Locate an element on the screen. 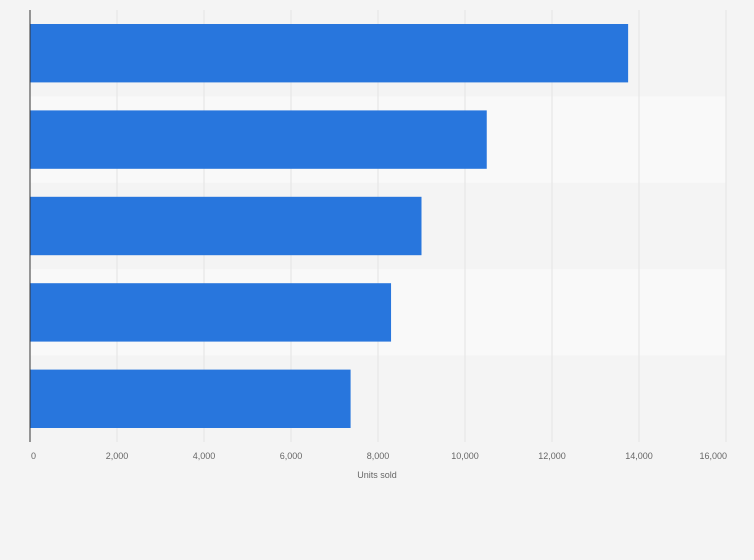  x-tick-label: 8,000 is located at coordinates (378, 456).